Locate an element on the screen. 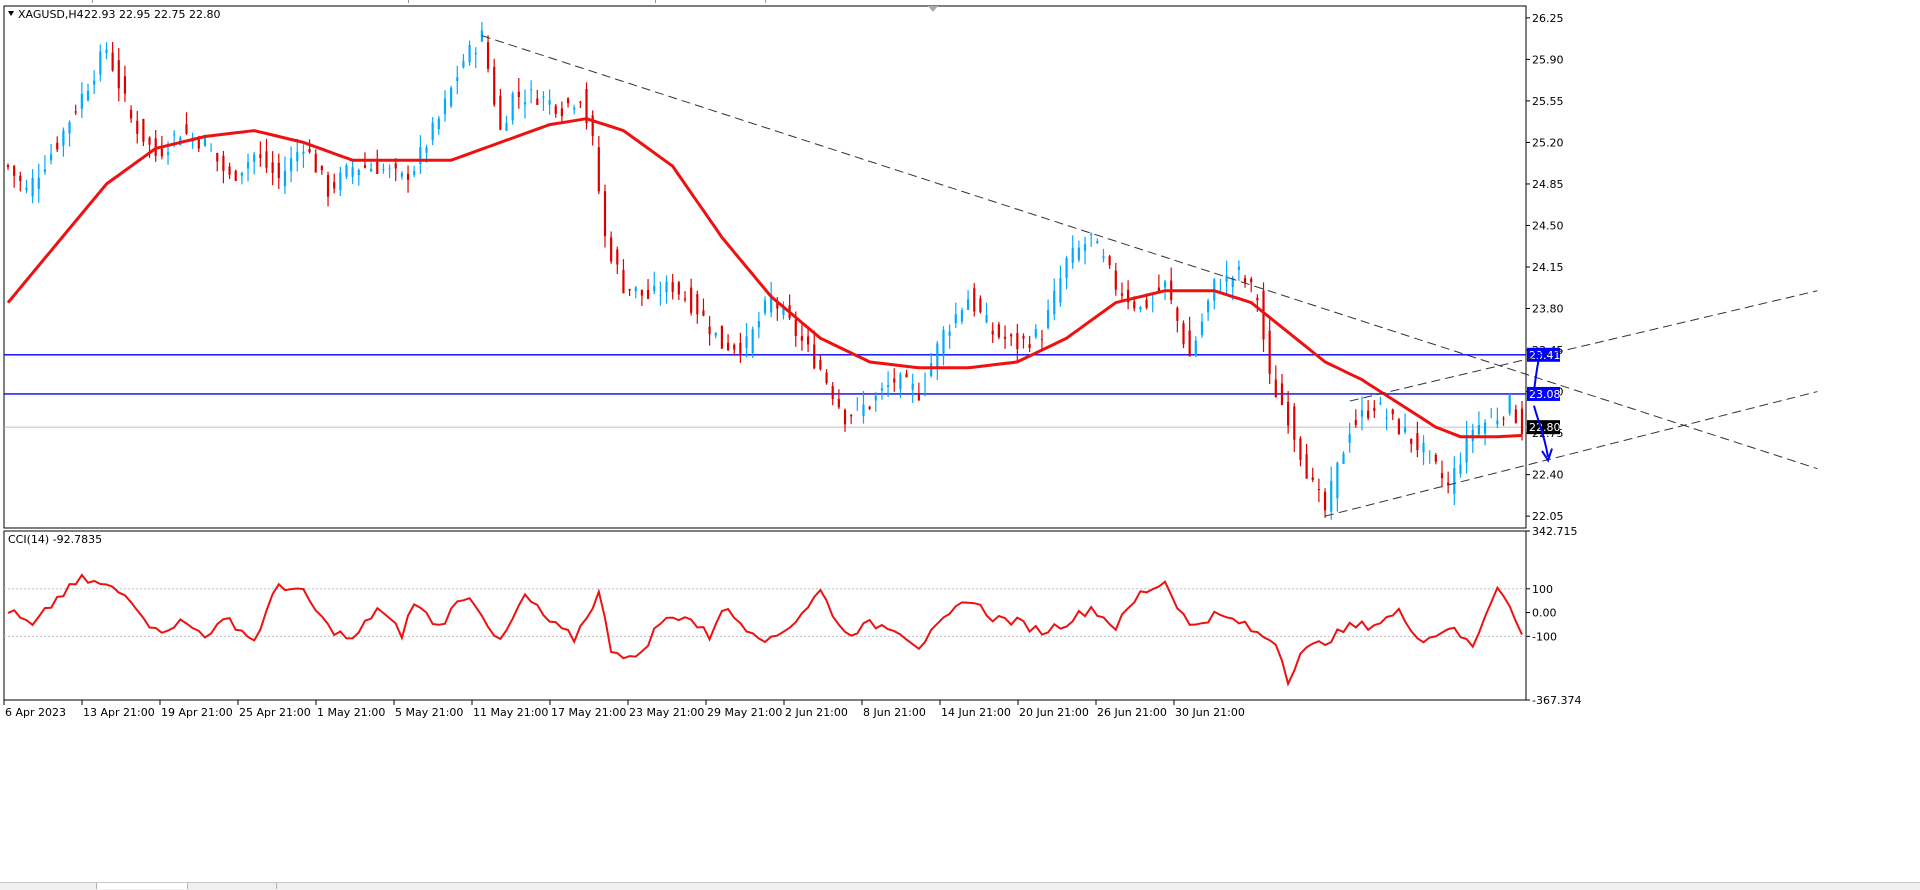 The height and width of the screenshot is (890, 1920). time-axis-label: 8 Jun 21:00 is located at coordinates (894, 712).